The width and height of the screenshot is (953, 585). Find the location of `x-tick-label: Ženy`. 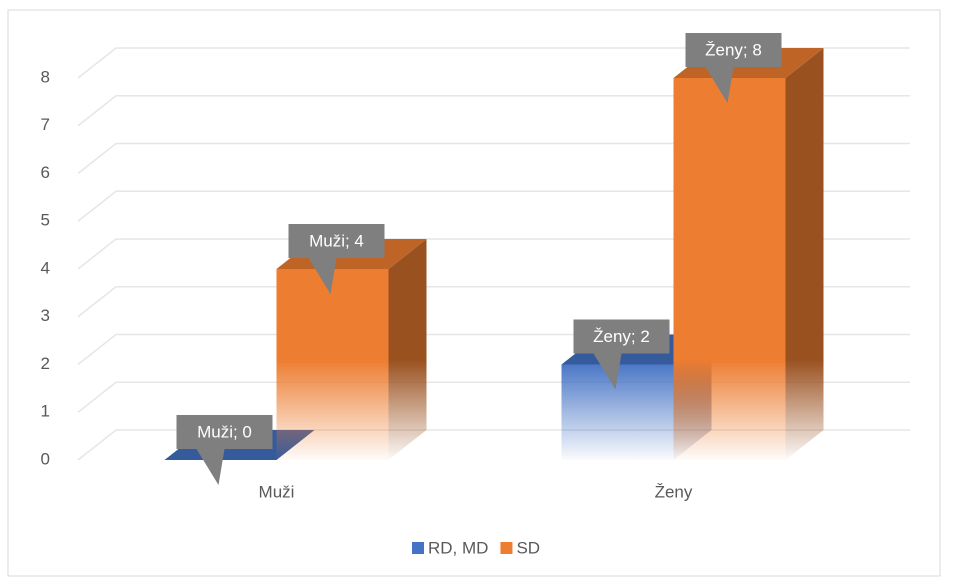

x-tick-label: Ženy is located at coordinates (674, 491).